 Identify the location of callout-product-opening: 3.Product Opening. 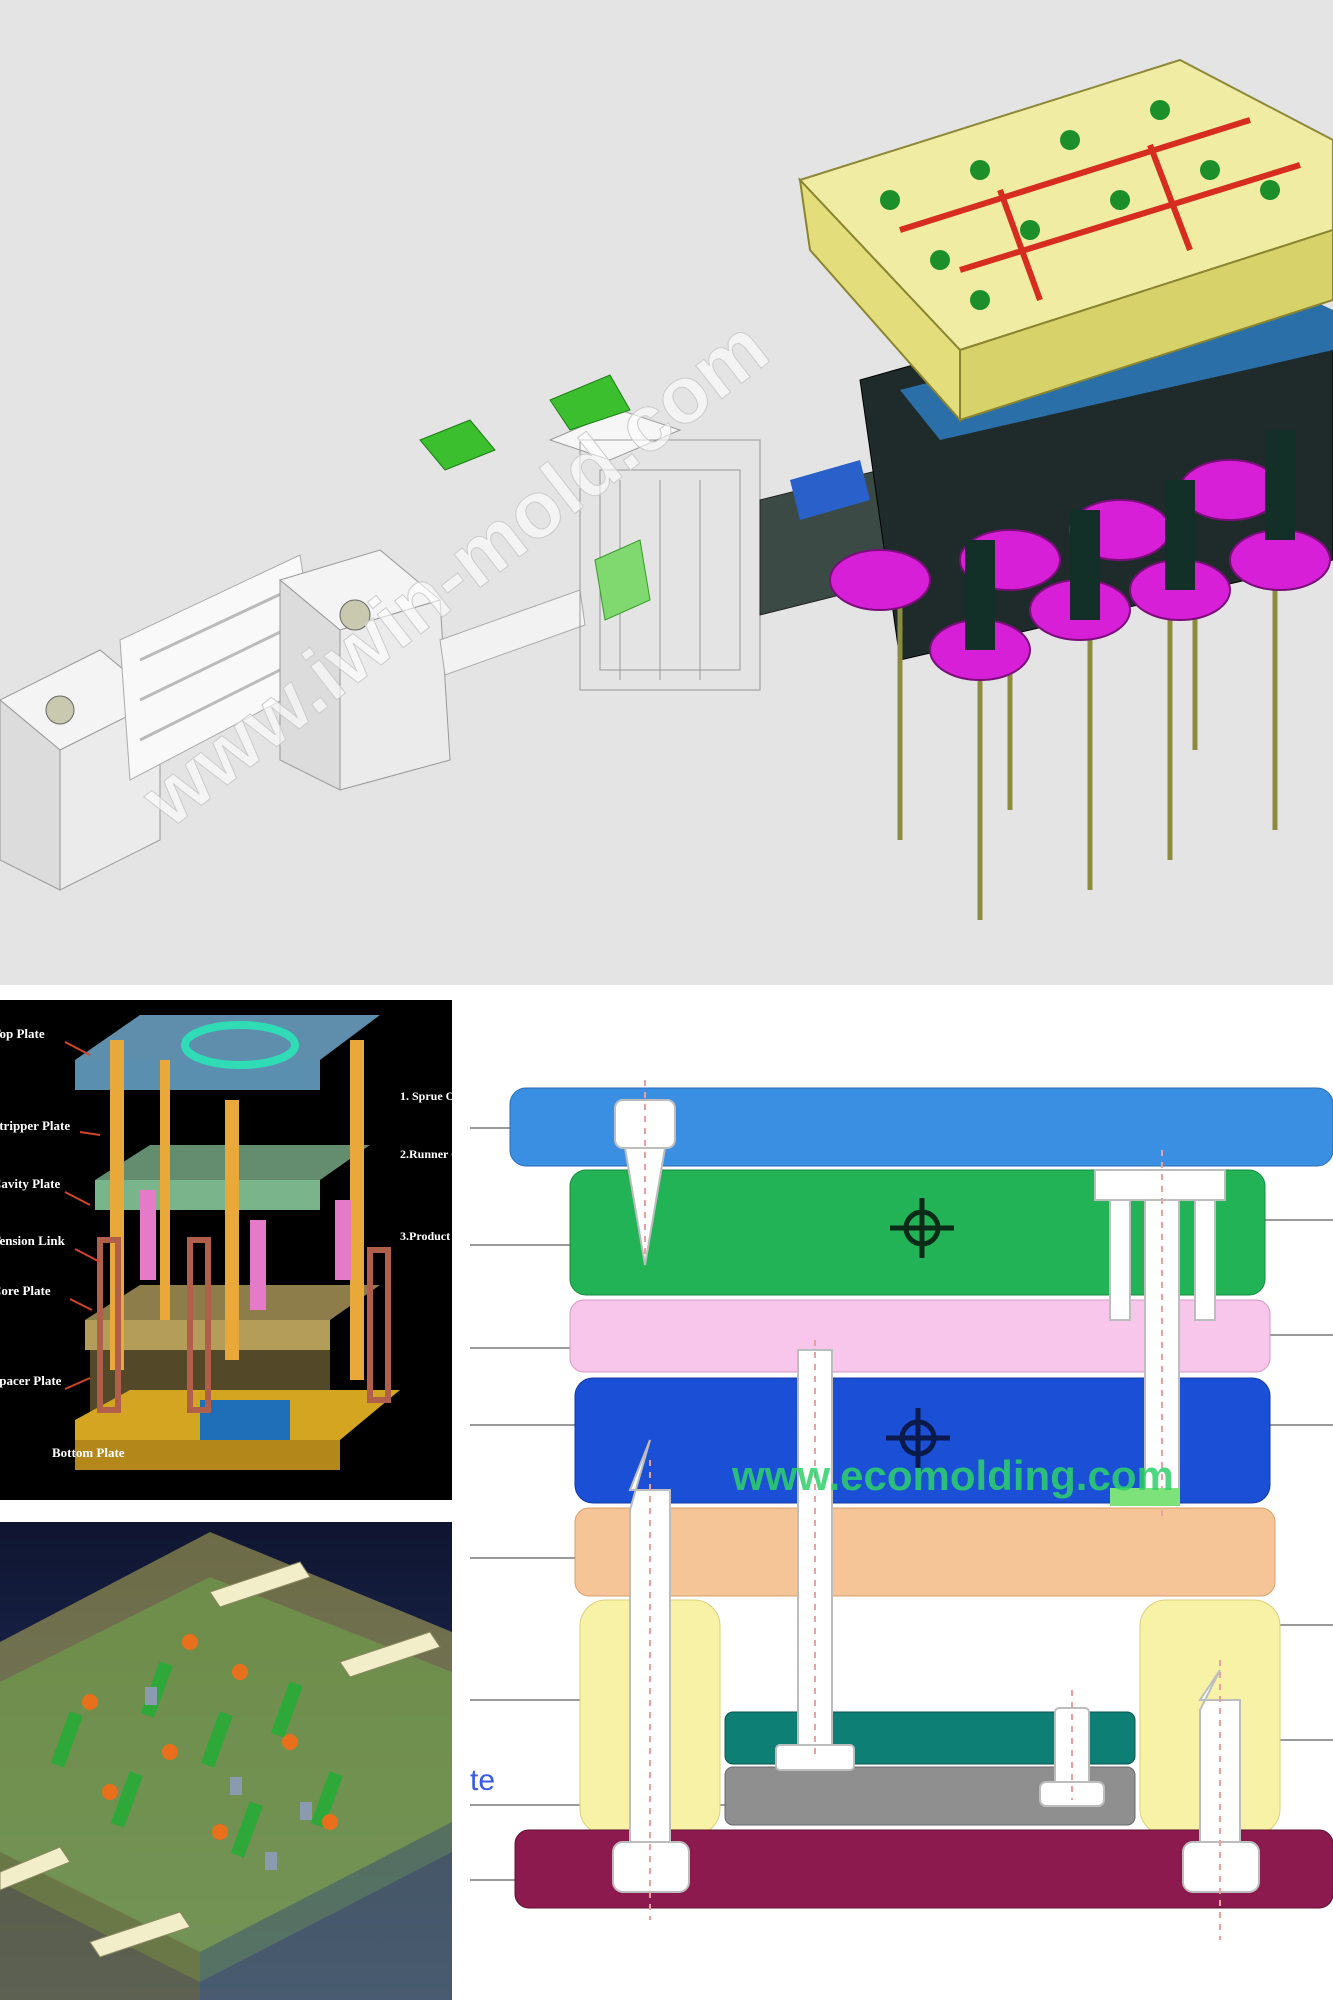
(426, 1236).